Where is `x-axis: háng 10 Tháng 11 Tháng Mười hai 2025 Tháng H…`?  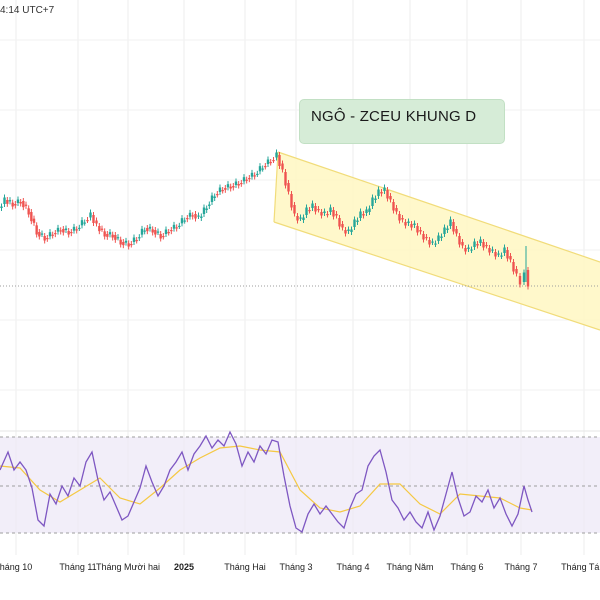
x-axis: háng 10 Tháng 11 Tháng Mười hai 2025 Tháng H… is located at coordinates (300, 567).